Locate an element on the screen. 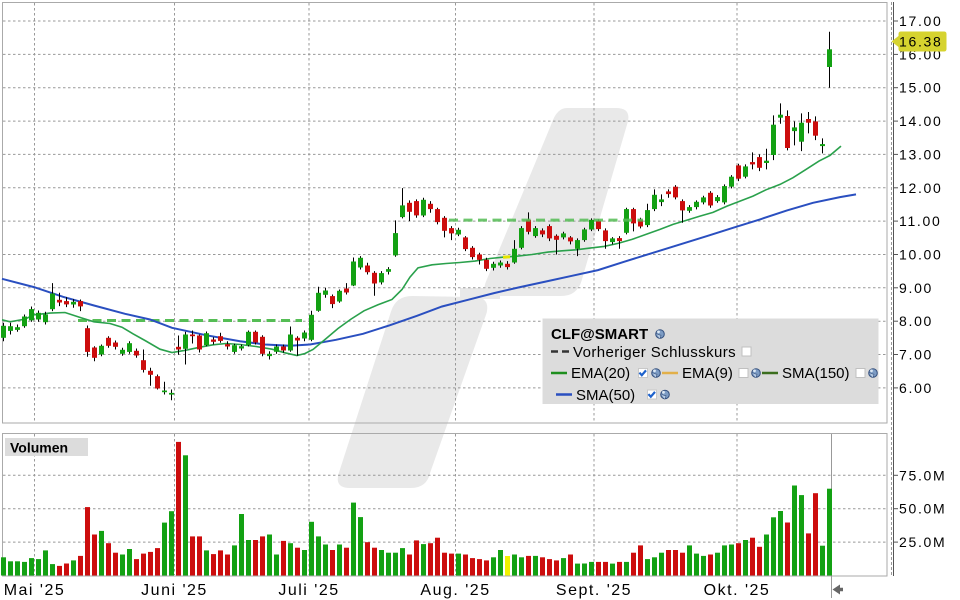 Image resolution: width=960 pixels, height=600 pixels. svg-text: EMA(9) is located at coordinates (707, 373).